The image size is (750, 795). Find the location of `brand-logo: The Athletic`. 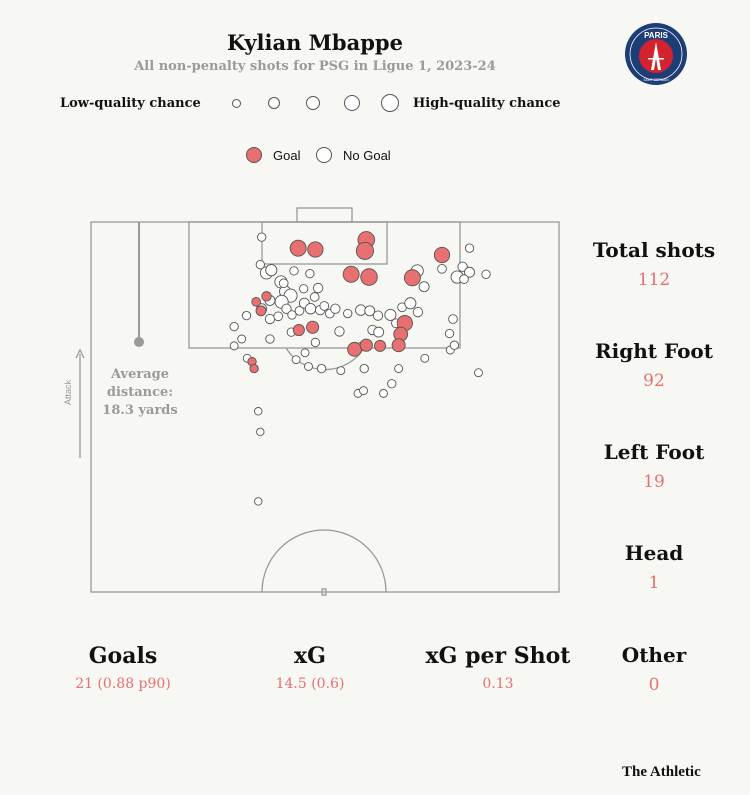

brand-logo: The Athletic is located at coordinates (661, 772).